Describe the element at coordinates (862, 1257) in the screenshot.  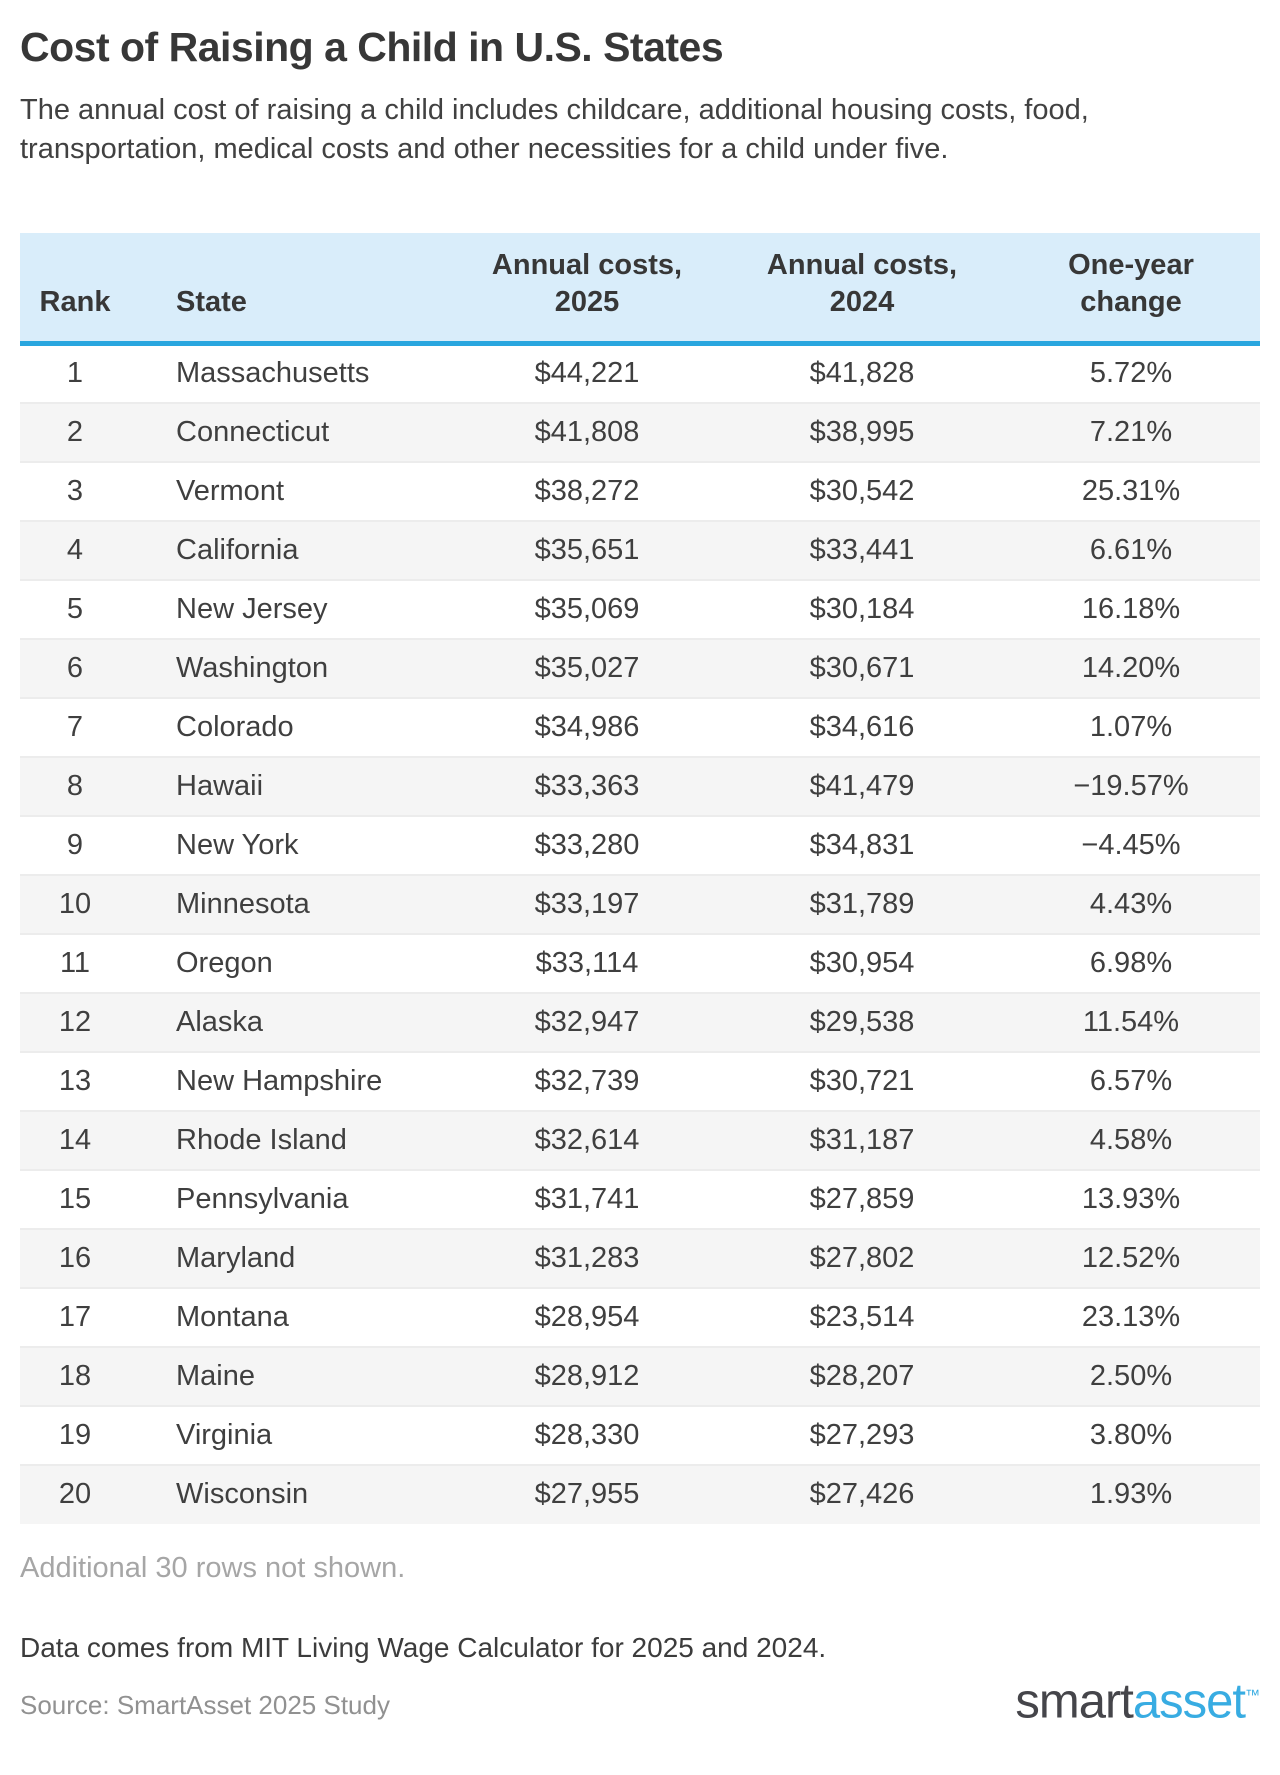
I see `cell-annual-costs-2024: $27,802` at that location.